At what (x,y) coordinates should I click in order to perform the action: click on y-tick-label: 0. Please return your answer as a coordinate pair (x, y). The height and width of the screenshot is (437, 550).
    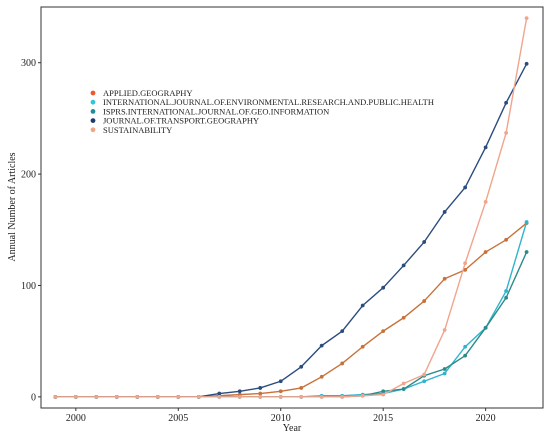
    Looking at the image, I should click on (33, 397).